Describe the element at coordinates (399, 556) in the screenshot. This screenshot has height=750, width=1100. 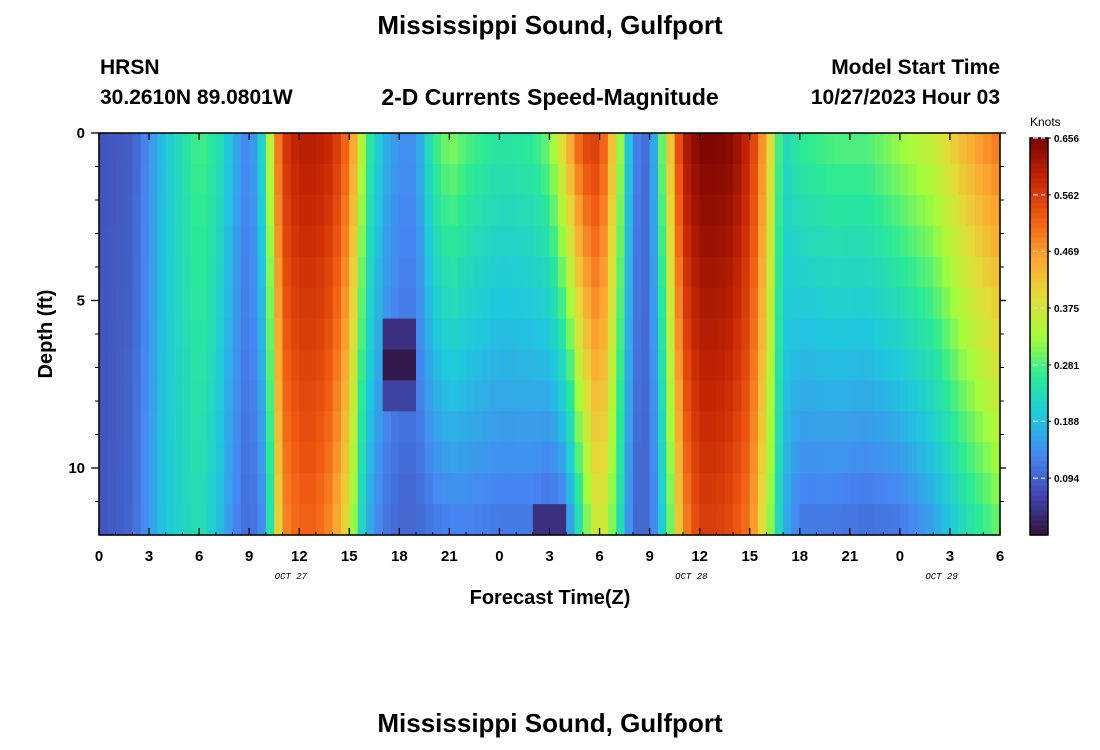
I see `x-tick-label: 18` at that location.